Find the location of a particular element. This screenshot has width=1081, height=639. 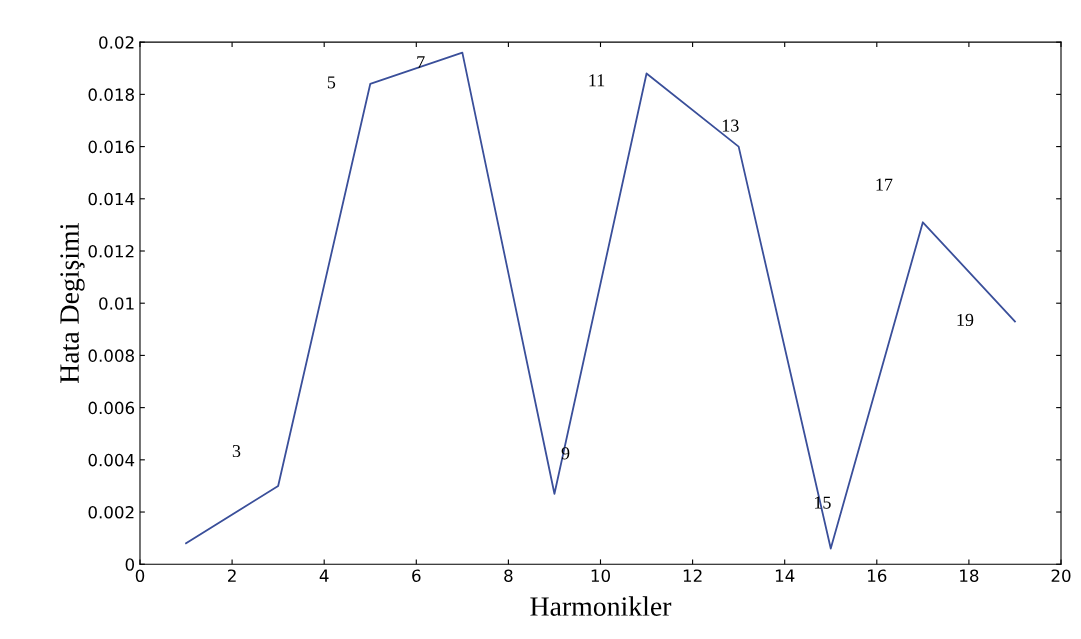

annotation: 11 is located at coordinates (597, 80).